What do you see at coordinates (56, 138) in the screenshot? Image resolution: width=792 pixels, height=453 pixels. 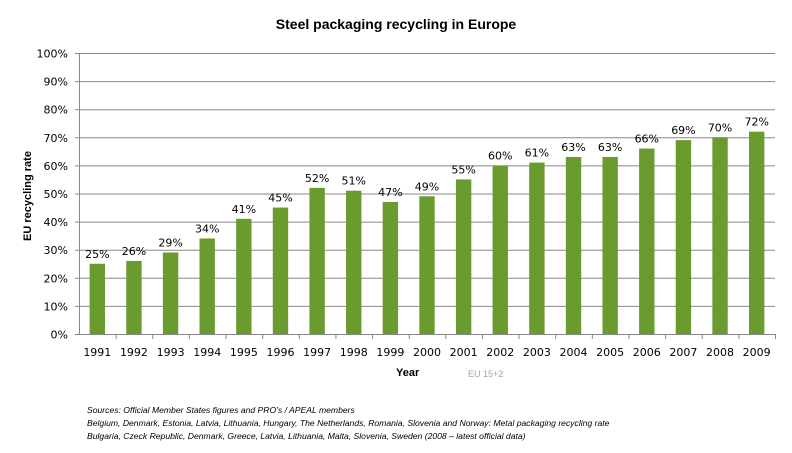 I see `y-tick-label: 70%` at bounding box center [56, 138].